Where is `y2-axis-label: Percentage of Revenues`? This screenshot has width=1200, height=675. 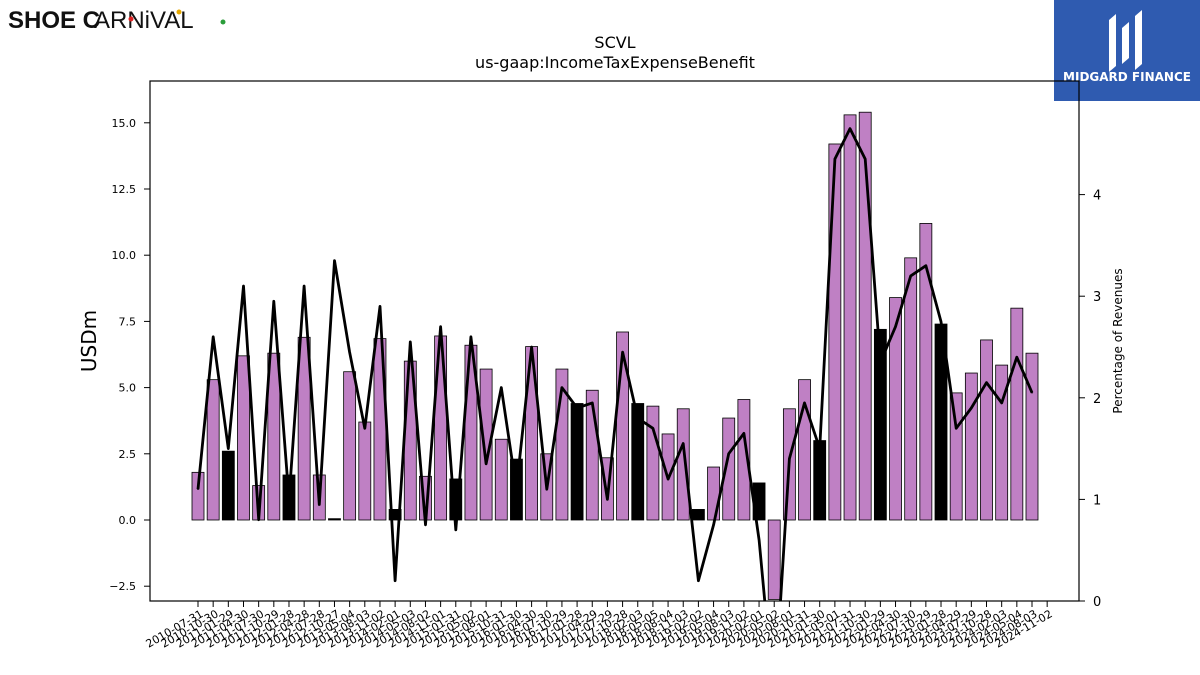
y2-axis-label: Percentage of Revenues is located at coordinates (1118, 340).